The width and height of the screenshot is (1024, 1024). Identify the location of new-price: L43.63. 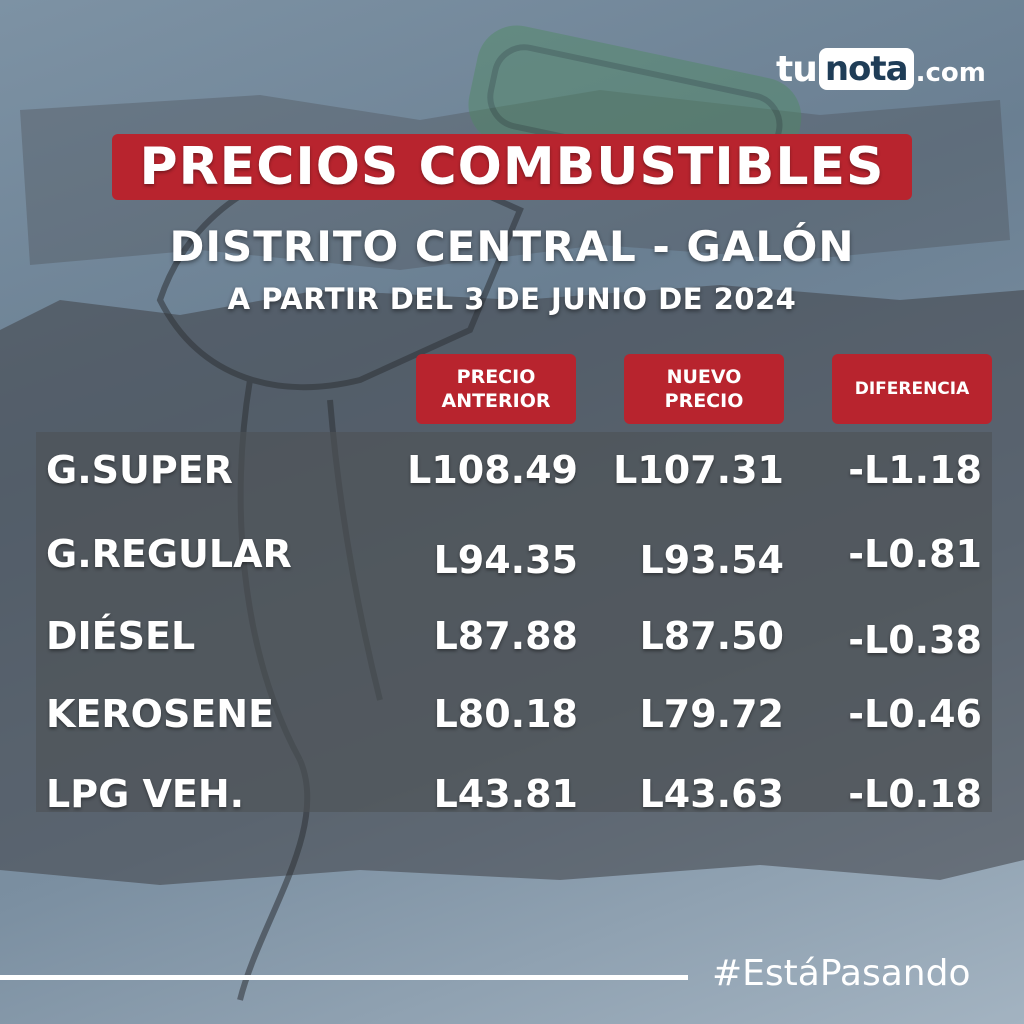
(711, 794).